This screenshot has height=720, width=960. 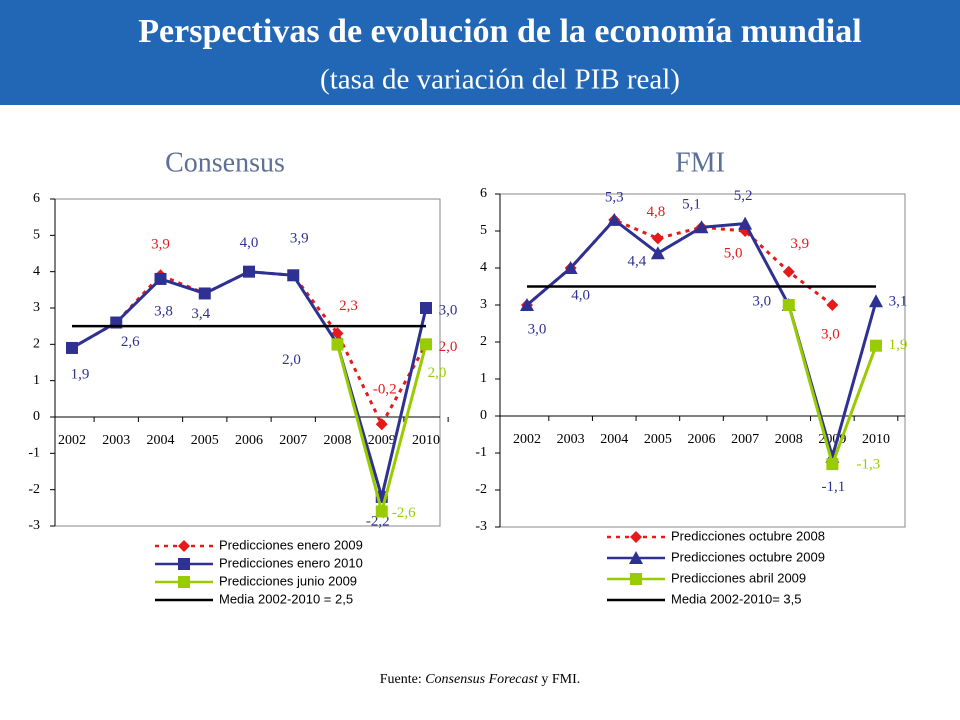 I want to click on source: Fuente: Consensus Forecast y FMI., so click(x=480, y=679).